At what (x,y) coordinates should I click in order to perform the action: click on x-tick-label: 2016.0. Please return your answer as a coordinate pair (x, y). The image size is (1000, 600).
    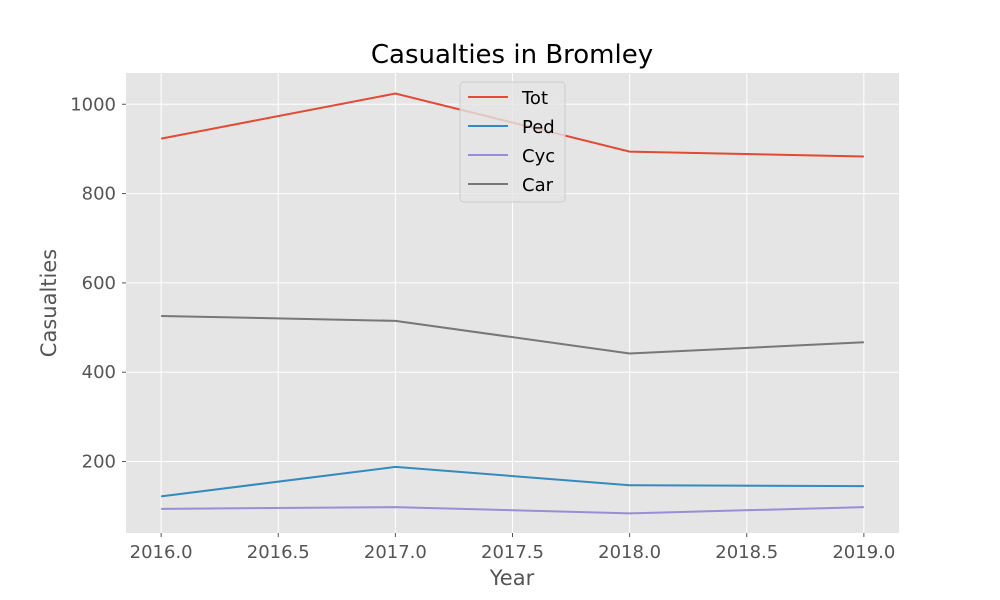
    Looking at the image, I should click on (161, 552).